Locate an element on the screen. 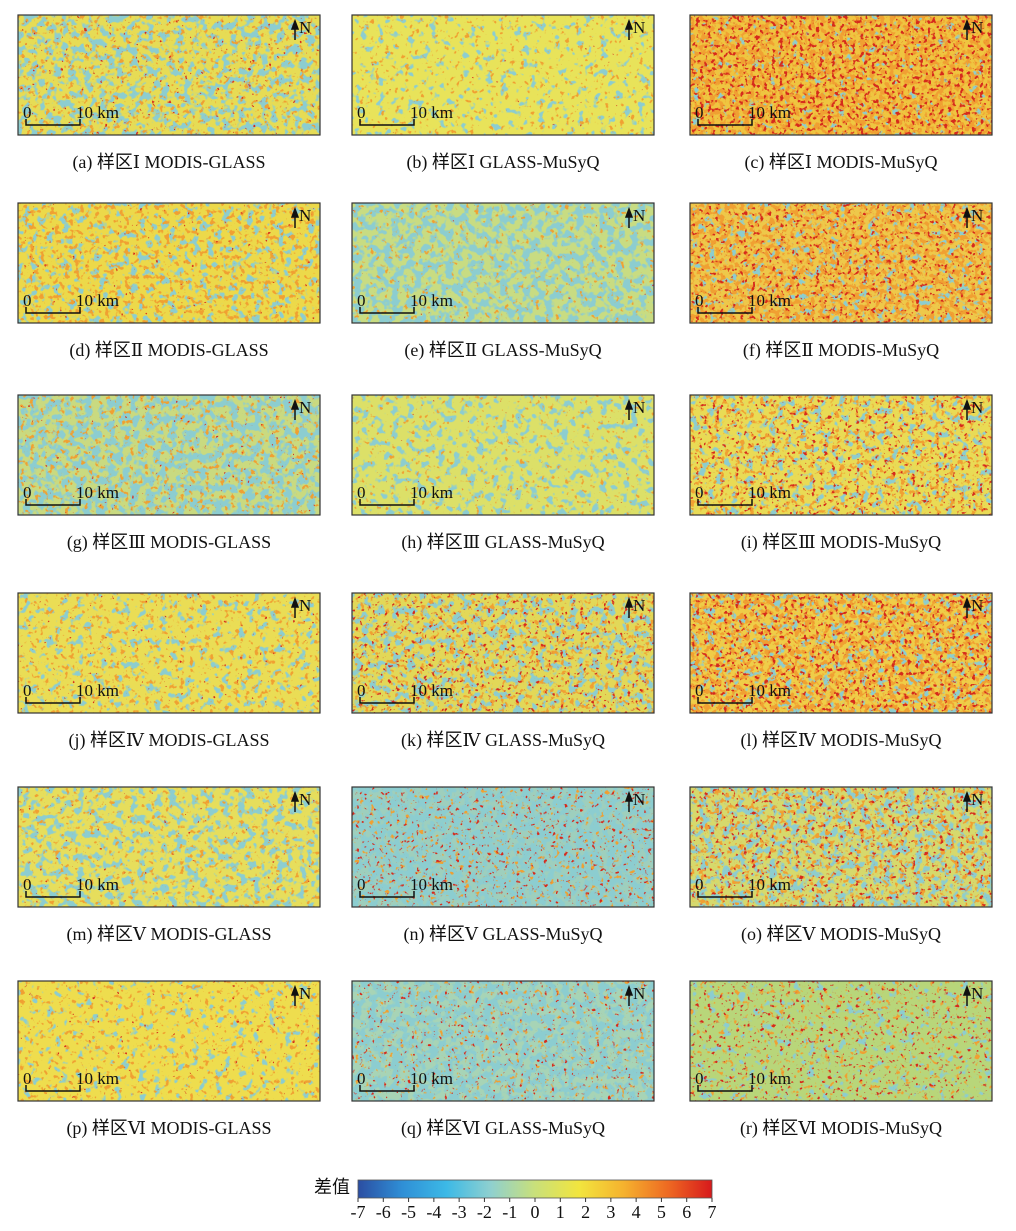 The image size is (1016, 1231). colorbar-tick-label: -7 is located at coordinates (358, 1212).